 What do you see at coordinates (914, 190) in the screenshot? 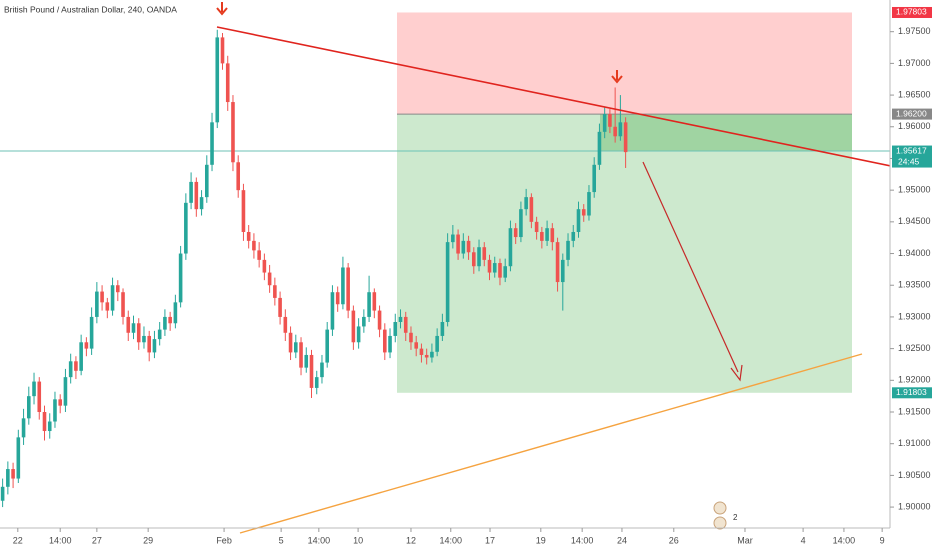
I see `y-tick-label: 1.95000` at bounding box center [914, 190].